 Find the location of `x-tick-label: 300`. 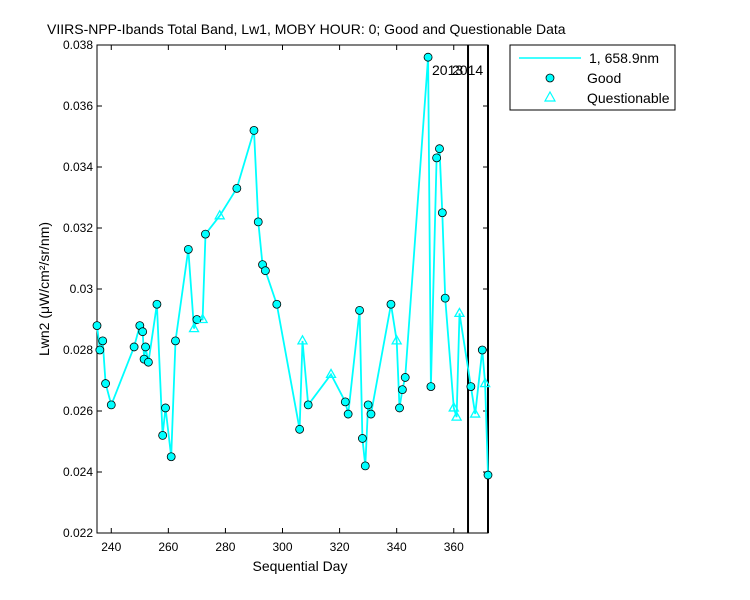

x-tick-label: 300 is located at coordinates (282, 547).